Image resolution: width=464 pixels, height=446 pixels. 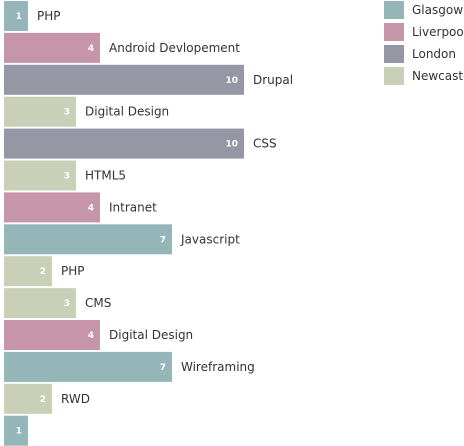 I want to click on legend-item: London, so click(x=420, y=54).